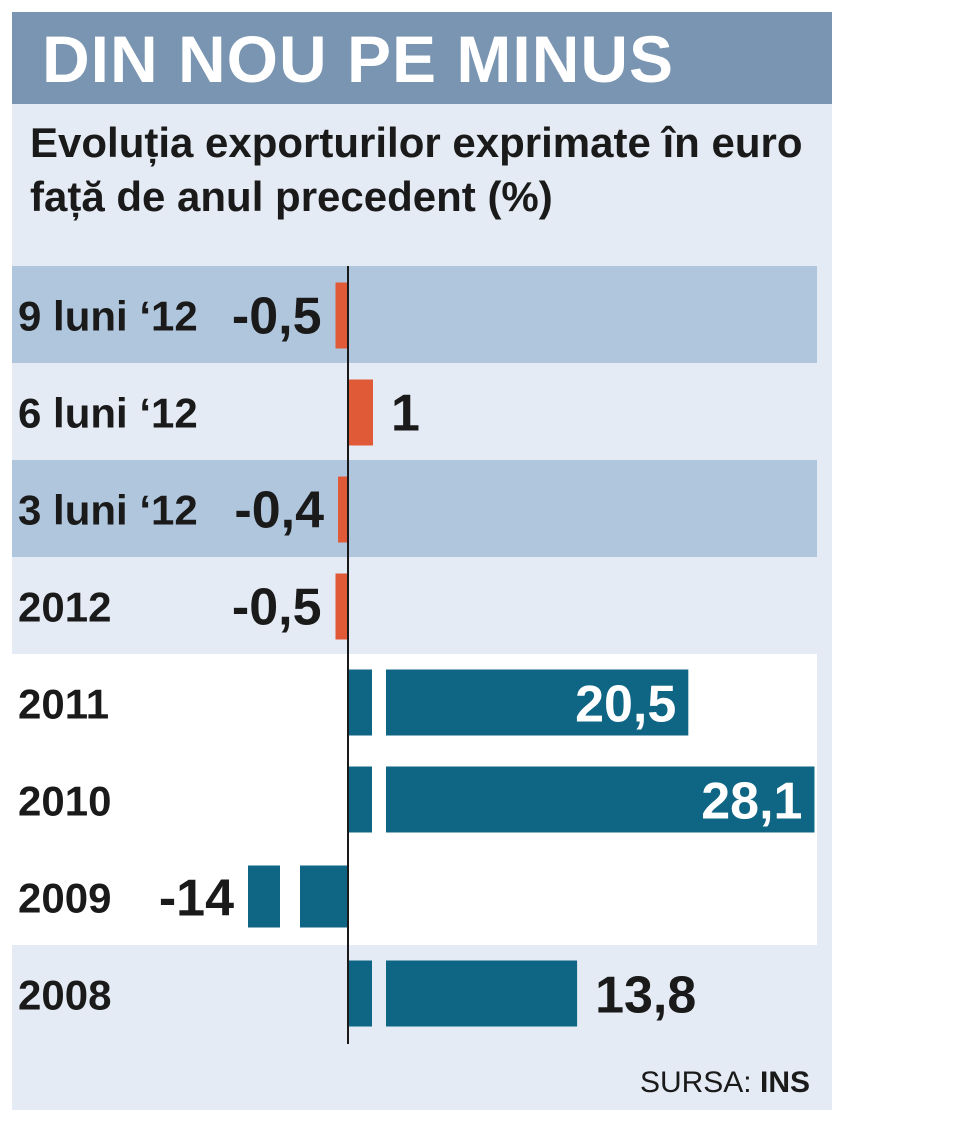 The image size is (962, 1134). I want to click on source-note: SURSA: INS, so click(725, 1083).